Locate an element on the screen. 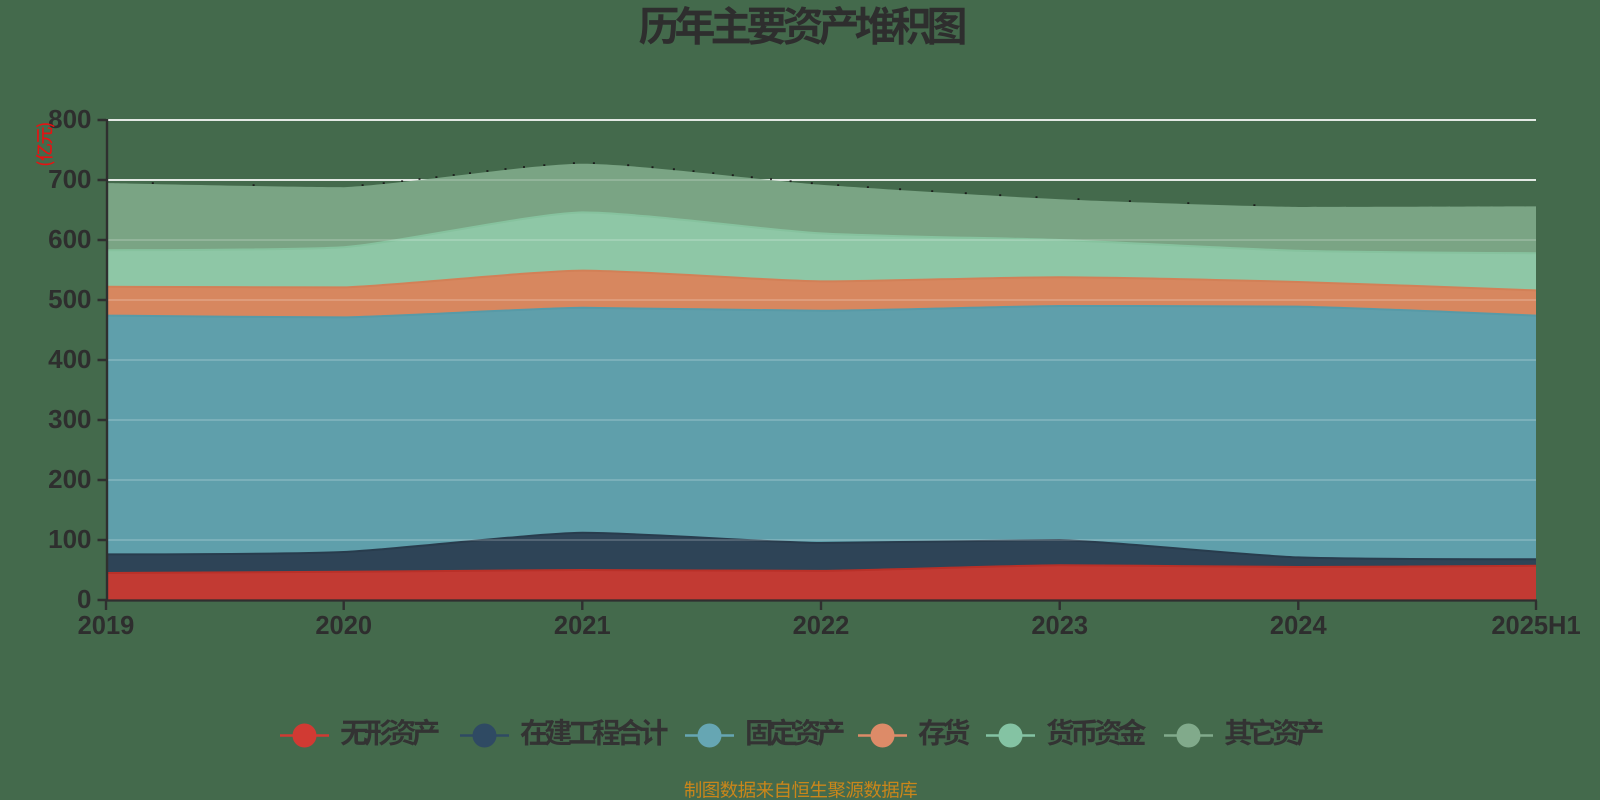 This screenshot has width=1600, height=800. svg-text: 200 is located at coordinates (69, 479).